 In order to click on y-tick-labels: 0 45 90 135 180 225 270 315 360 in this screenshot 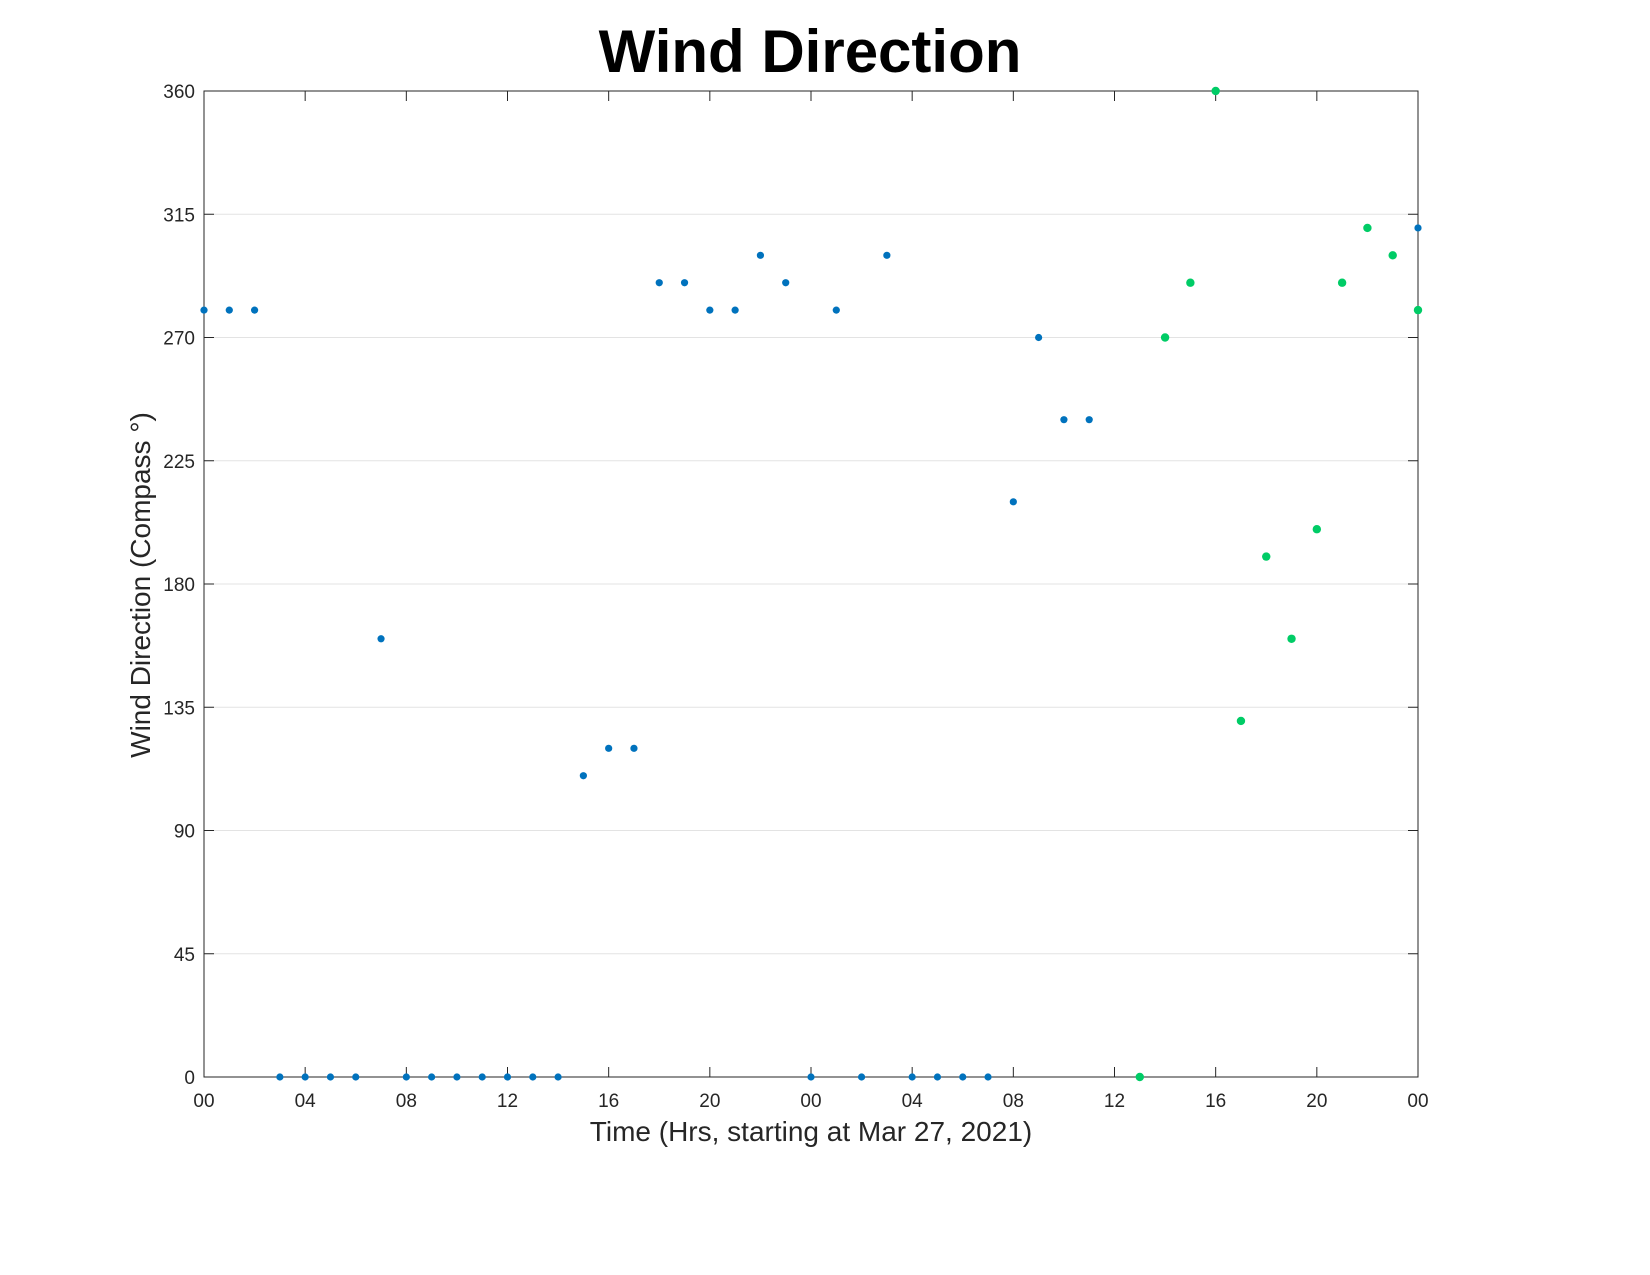, I will do `click(179, 585)`.